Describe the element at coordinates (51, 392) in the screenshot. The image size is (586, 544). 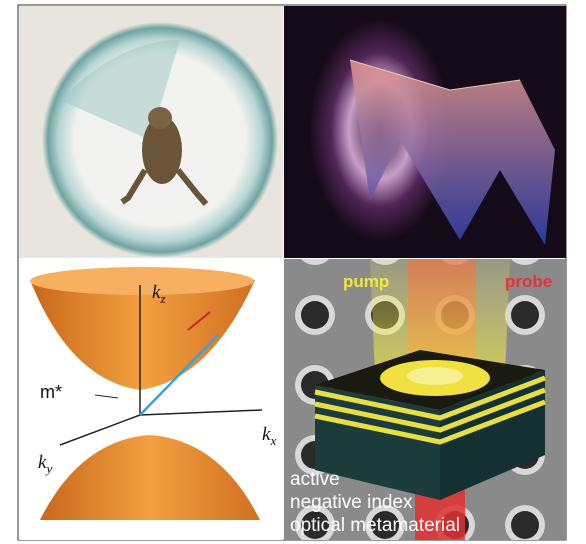
I see `mass-label: m*` at that location.